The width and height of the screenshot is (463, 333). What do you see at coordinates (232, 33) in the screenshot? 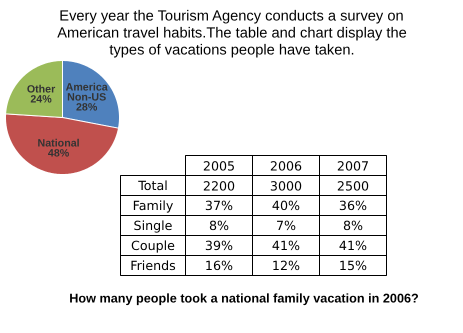
I see `text: Every year the Tourism Agency conducts a survey on American travel habits.The table and chart display the types of vacations people have taken.` at bounding box center [232, 33].